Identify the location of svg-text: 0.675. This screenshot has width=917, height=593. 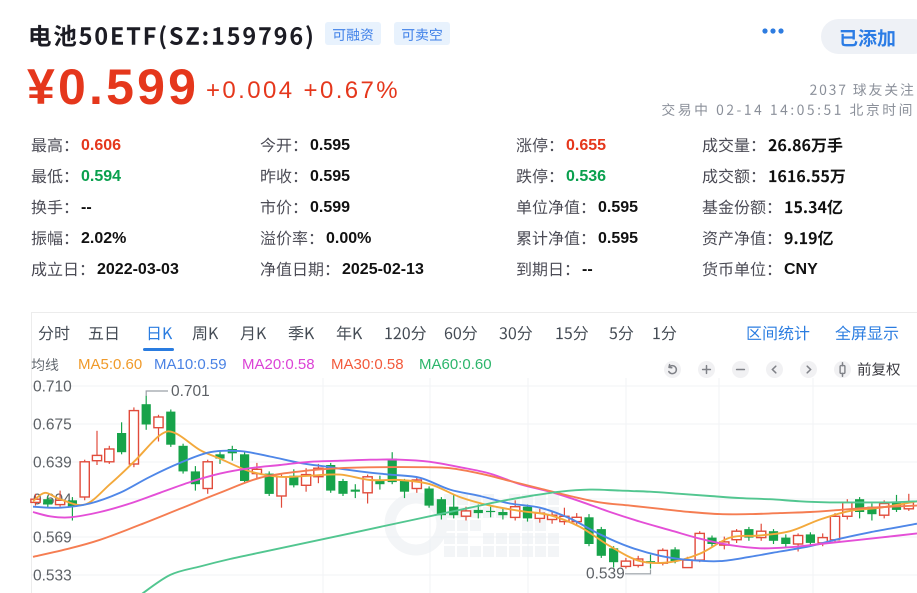
(52, 425).